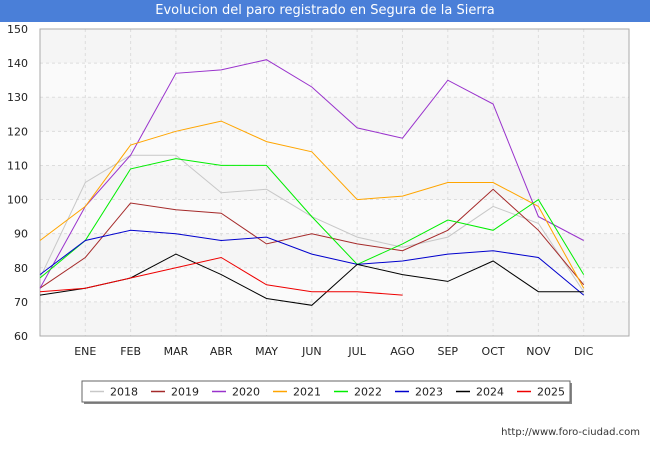  Describe the element at coordinates (21, 302) in the screenshot. I see `y-tick-label: 70` at that location.